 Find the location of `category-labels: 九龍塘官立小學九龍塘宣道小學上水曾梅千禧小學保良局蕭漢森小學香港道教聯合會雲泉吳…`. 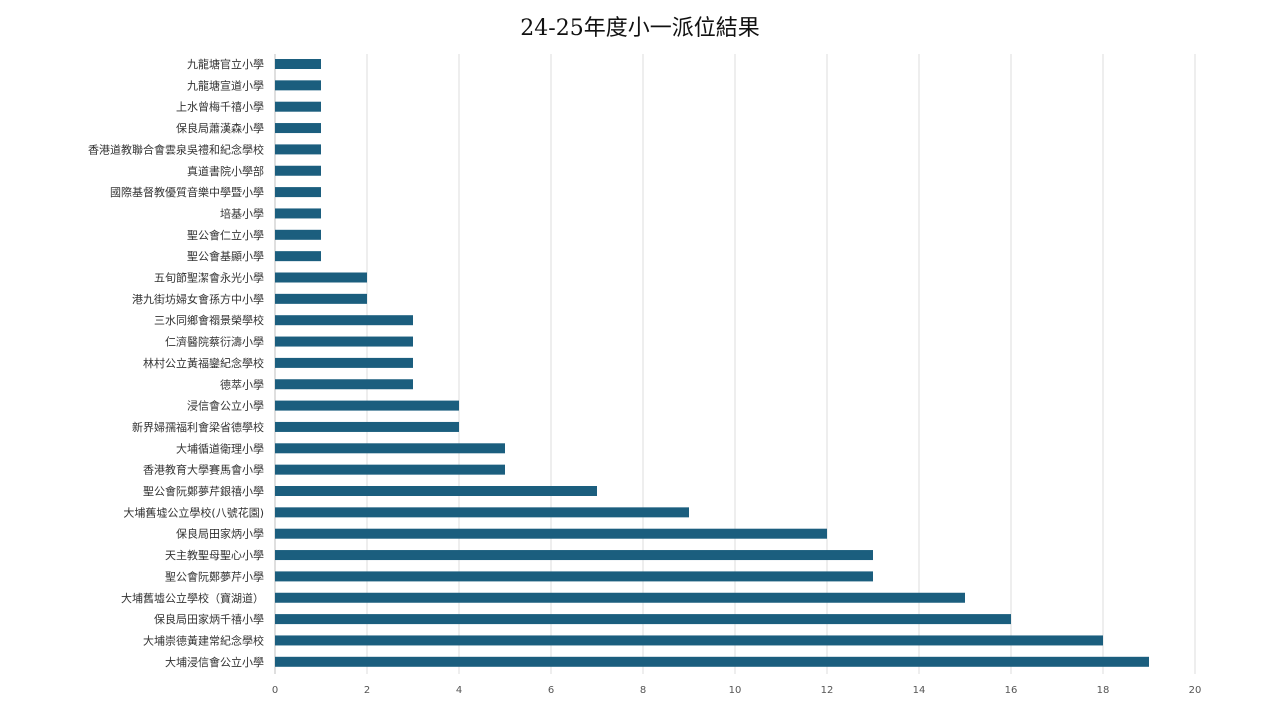

category-labels: 九龍塘官立小學九龍塘宣道小學上水曾梅千禧小學保良局蕭漢森小學香港道教聯合會雲泉吳… is located at coordinates (176, 363).